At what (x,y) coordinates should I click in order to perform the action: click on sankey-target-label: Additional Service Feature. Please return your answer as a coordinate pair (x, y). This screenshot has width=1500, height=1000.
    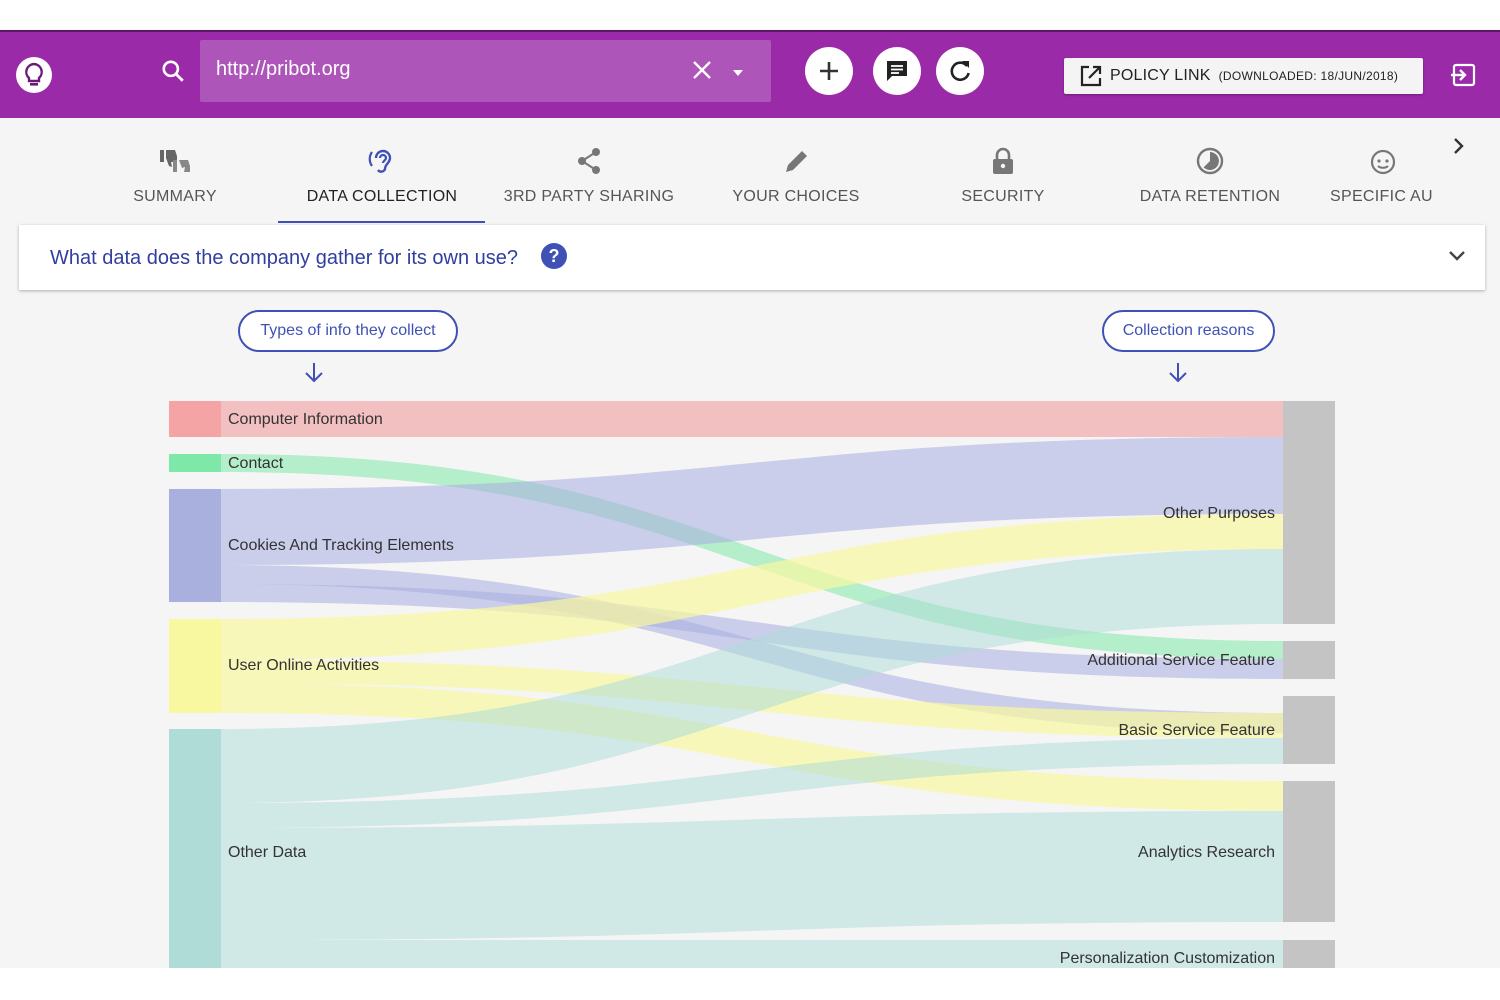
    Looking at the image, I should click on (1181, 660).